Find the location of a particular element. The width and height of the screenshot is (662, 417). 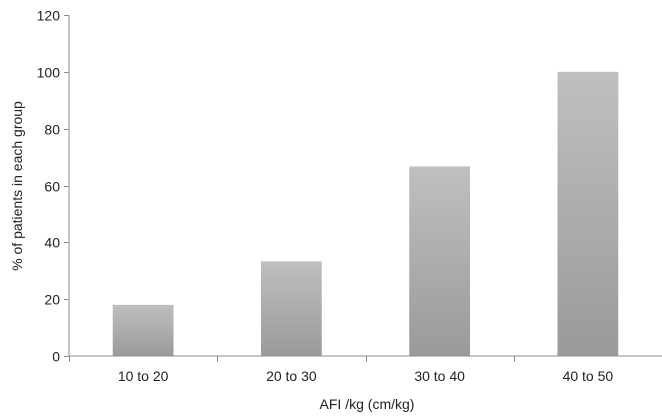

x-axis-ticks is located at coordinates (292, 359).